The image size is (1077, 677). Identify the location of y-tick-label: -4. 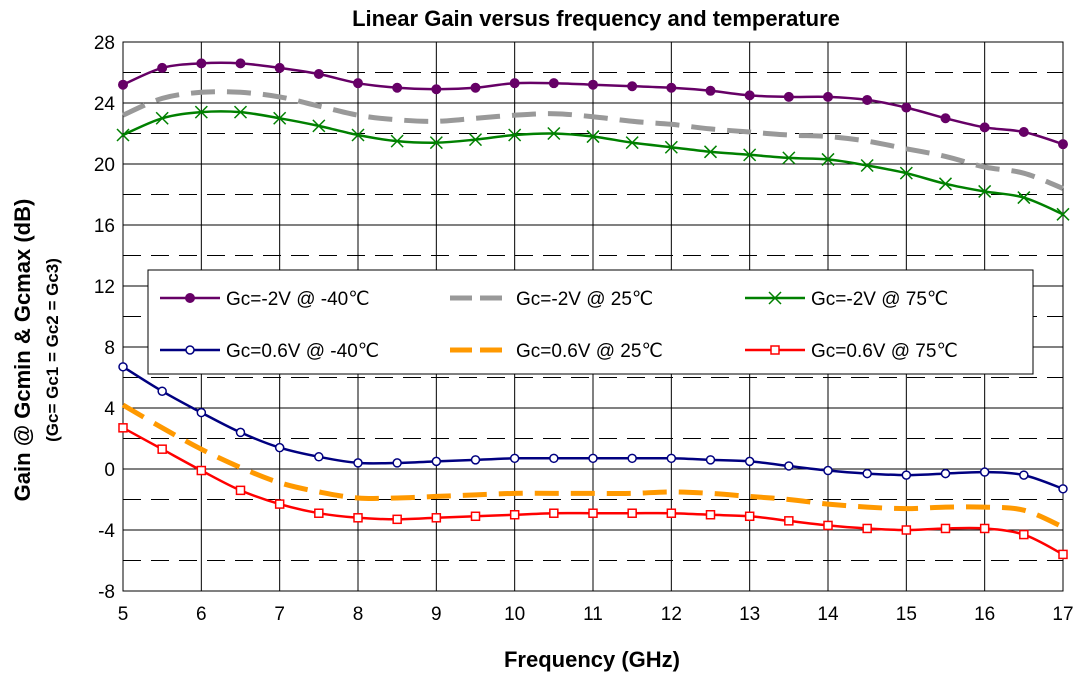
(106, 531).